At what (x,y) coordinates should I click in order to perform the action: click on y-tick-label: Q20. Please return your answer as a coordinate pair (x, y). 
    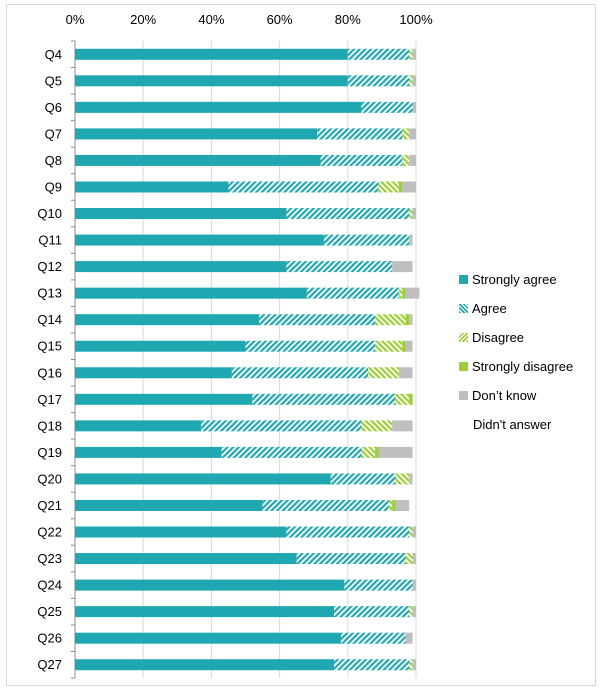
    Looking at the image, I should click on (49, 478).